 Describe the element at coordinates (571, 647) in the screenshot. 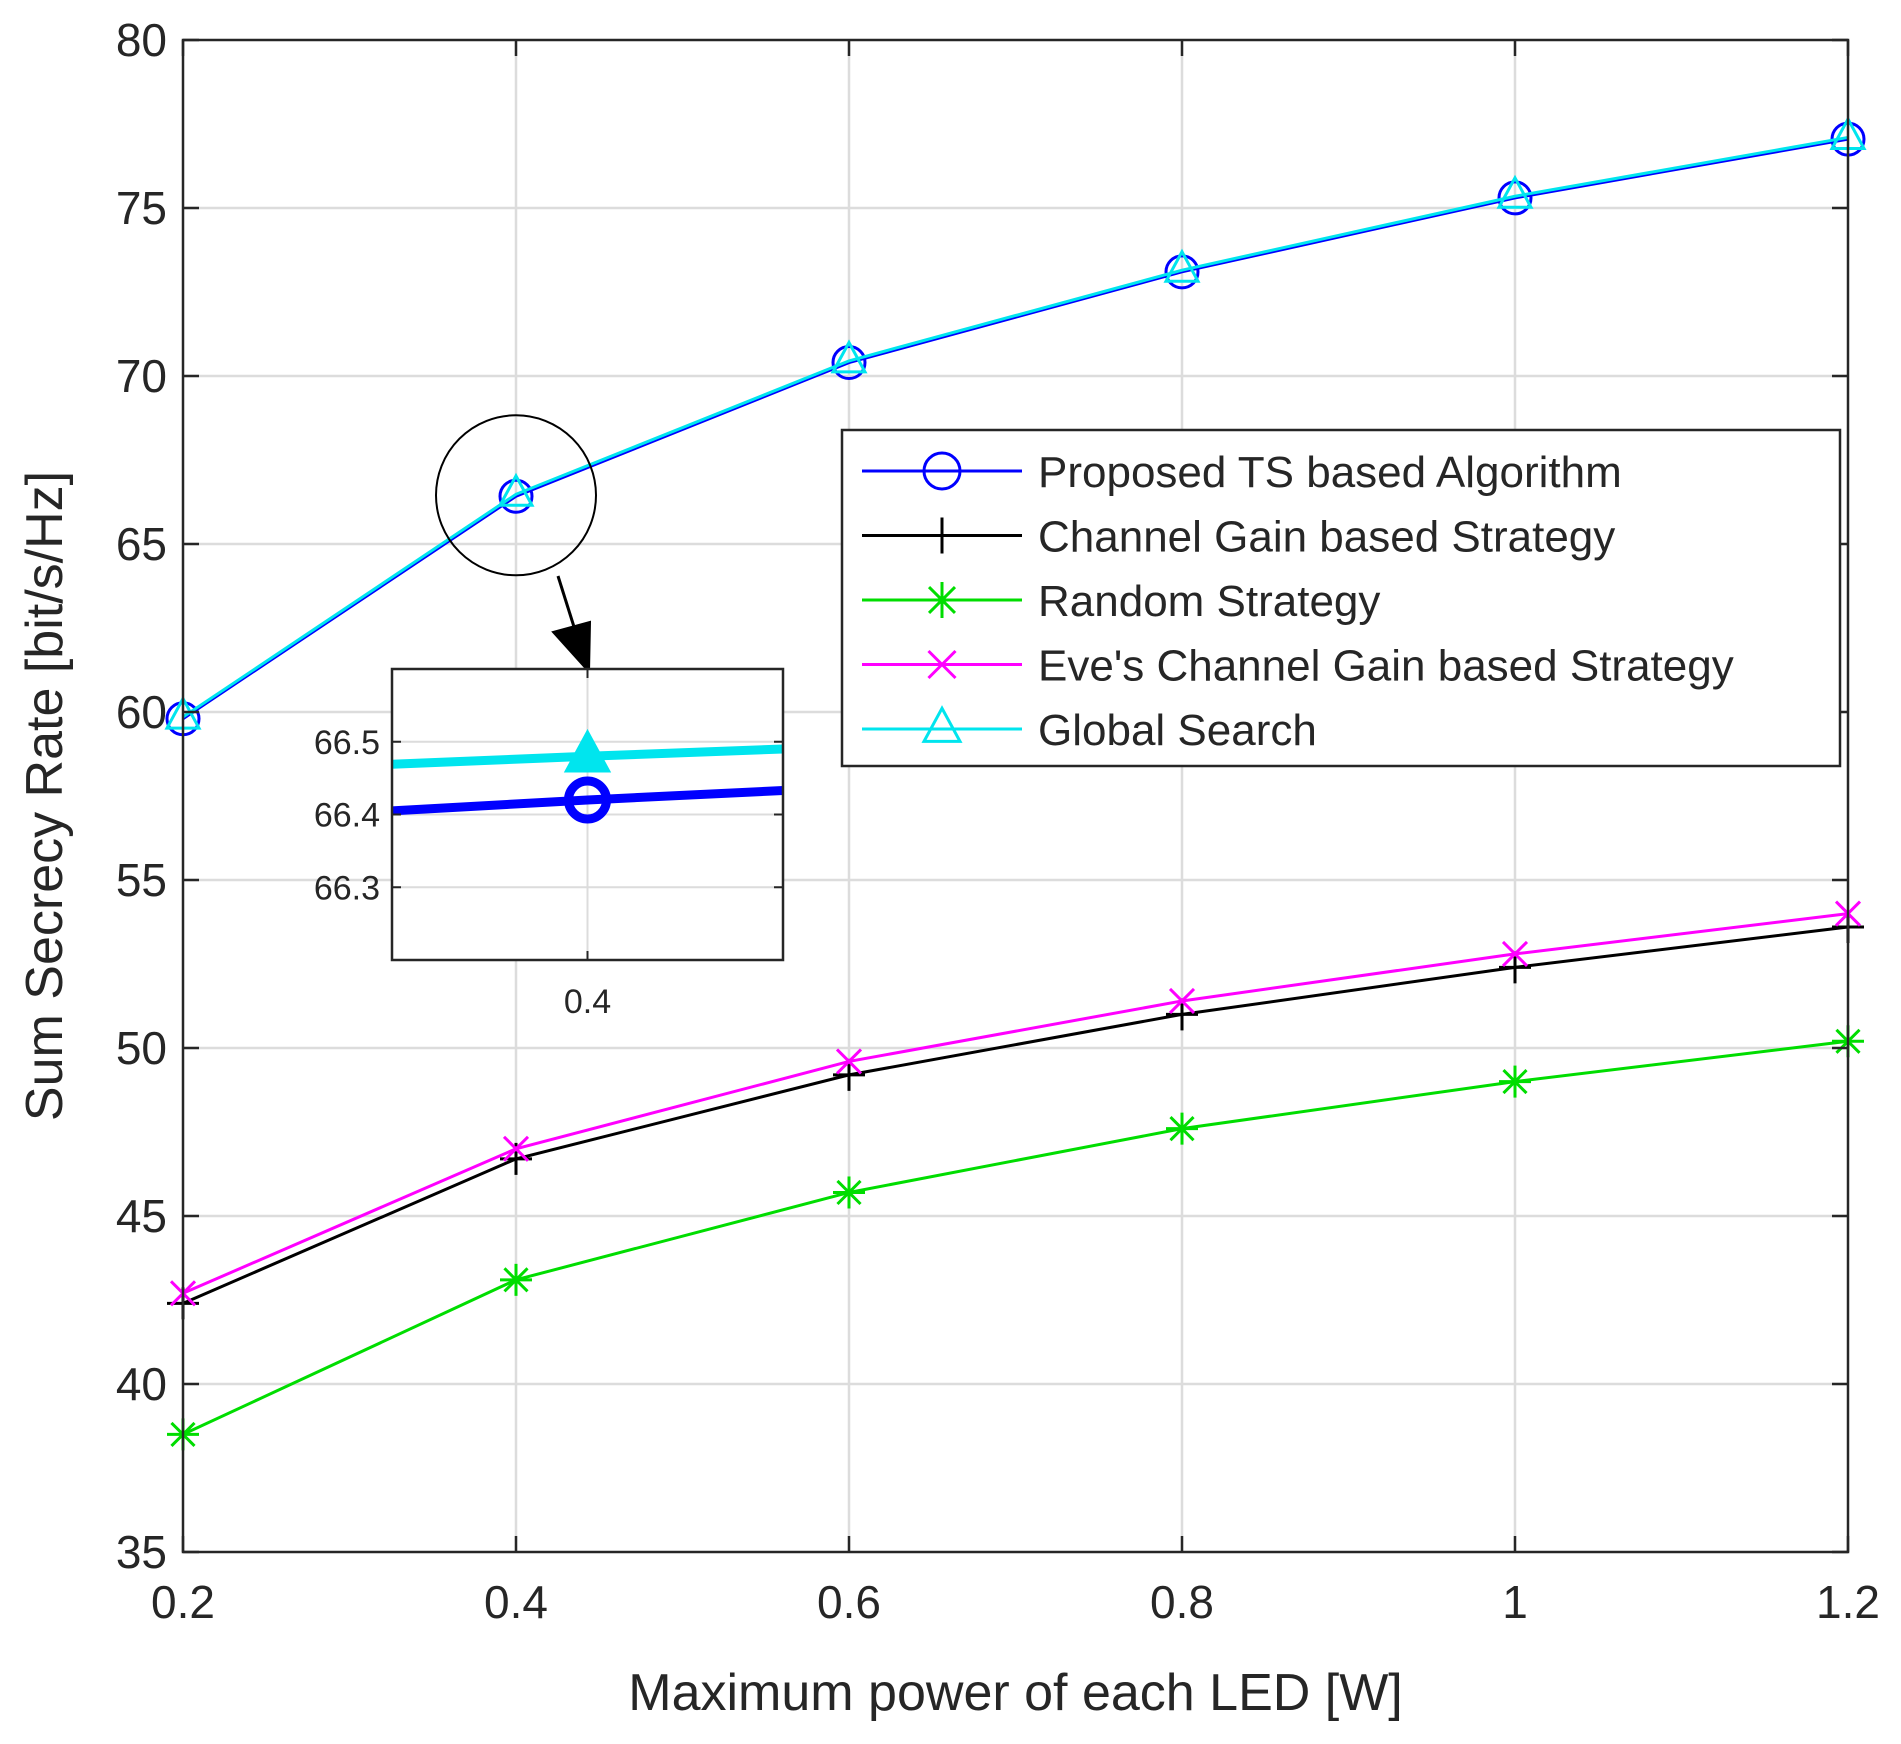

I see `zoom-arrow-head` at that location.